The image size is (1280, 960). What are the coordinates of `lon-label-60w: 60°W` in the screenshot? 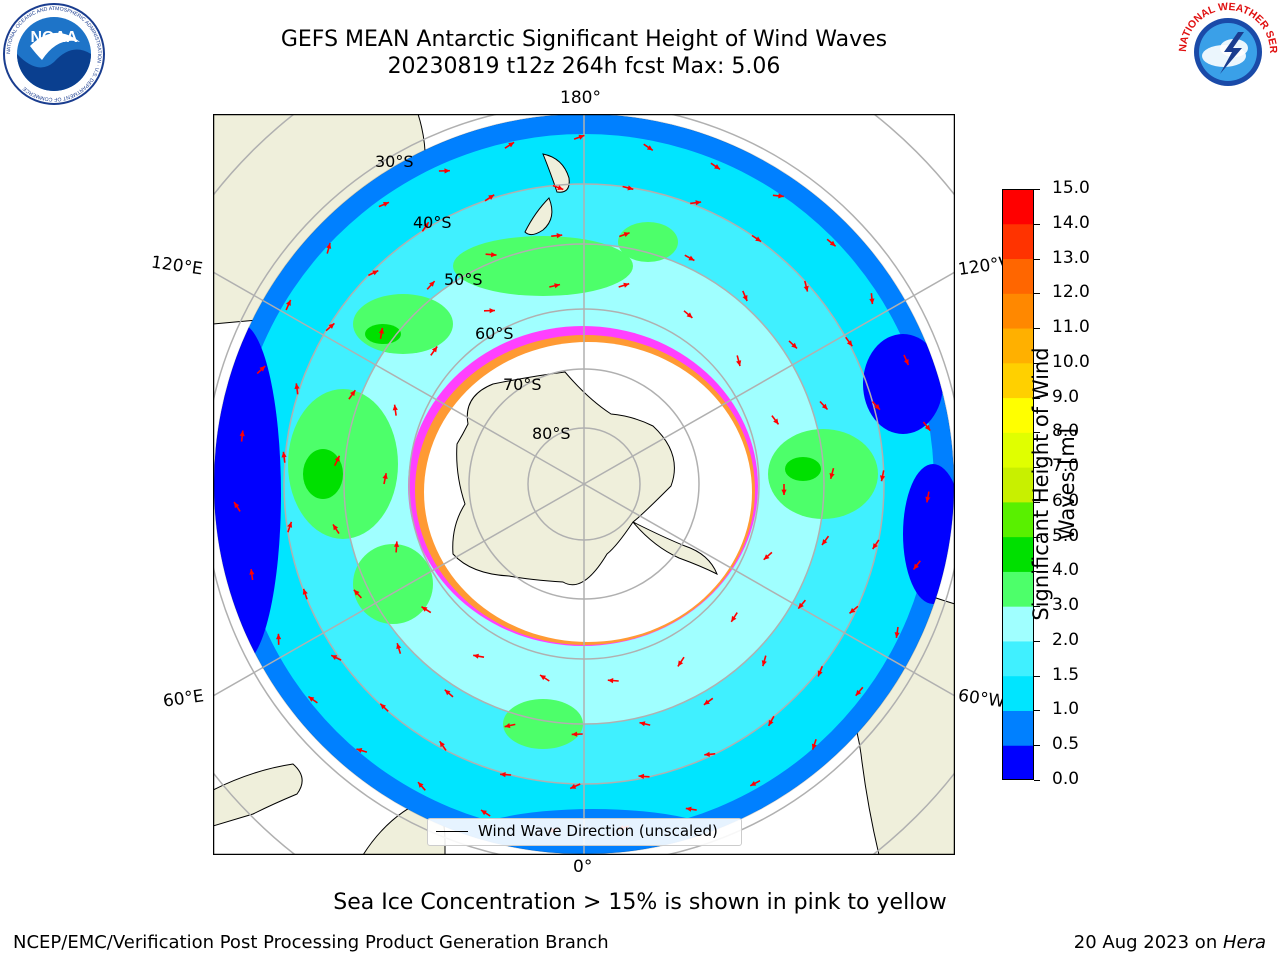 It's located at (981, 699).